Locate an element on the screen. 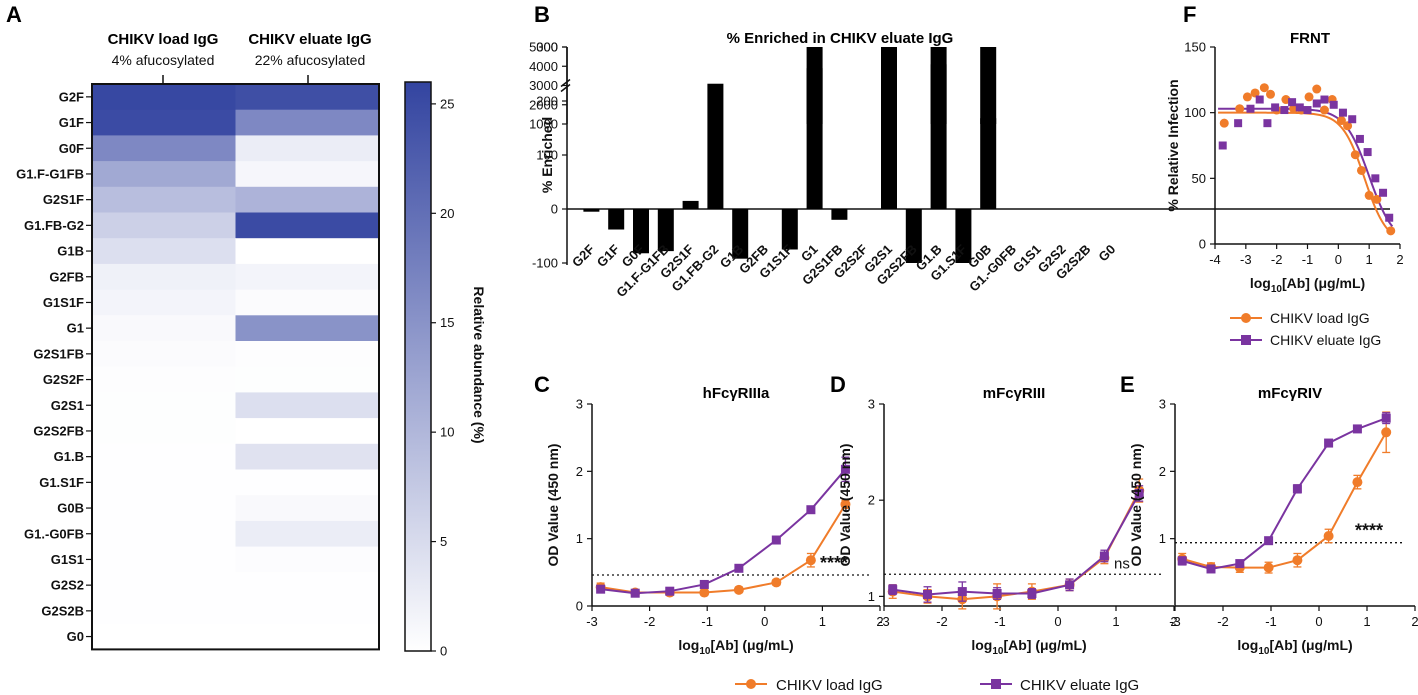  chart-title: FRNT is located at coordinates (1310, 38).